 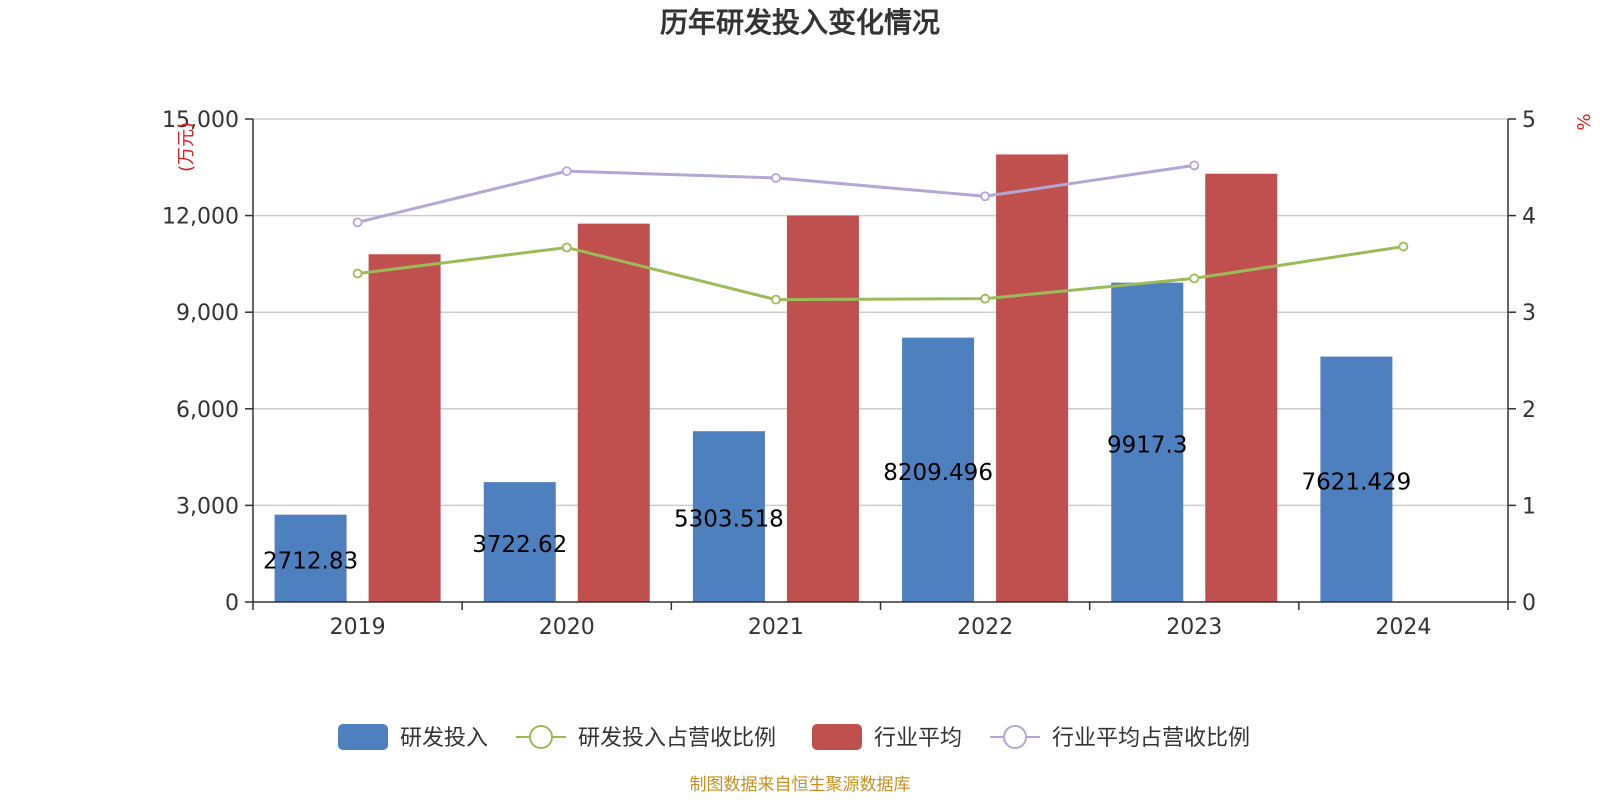 I want to click on legend-label: 行业平均, so click(x=918, y=738).